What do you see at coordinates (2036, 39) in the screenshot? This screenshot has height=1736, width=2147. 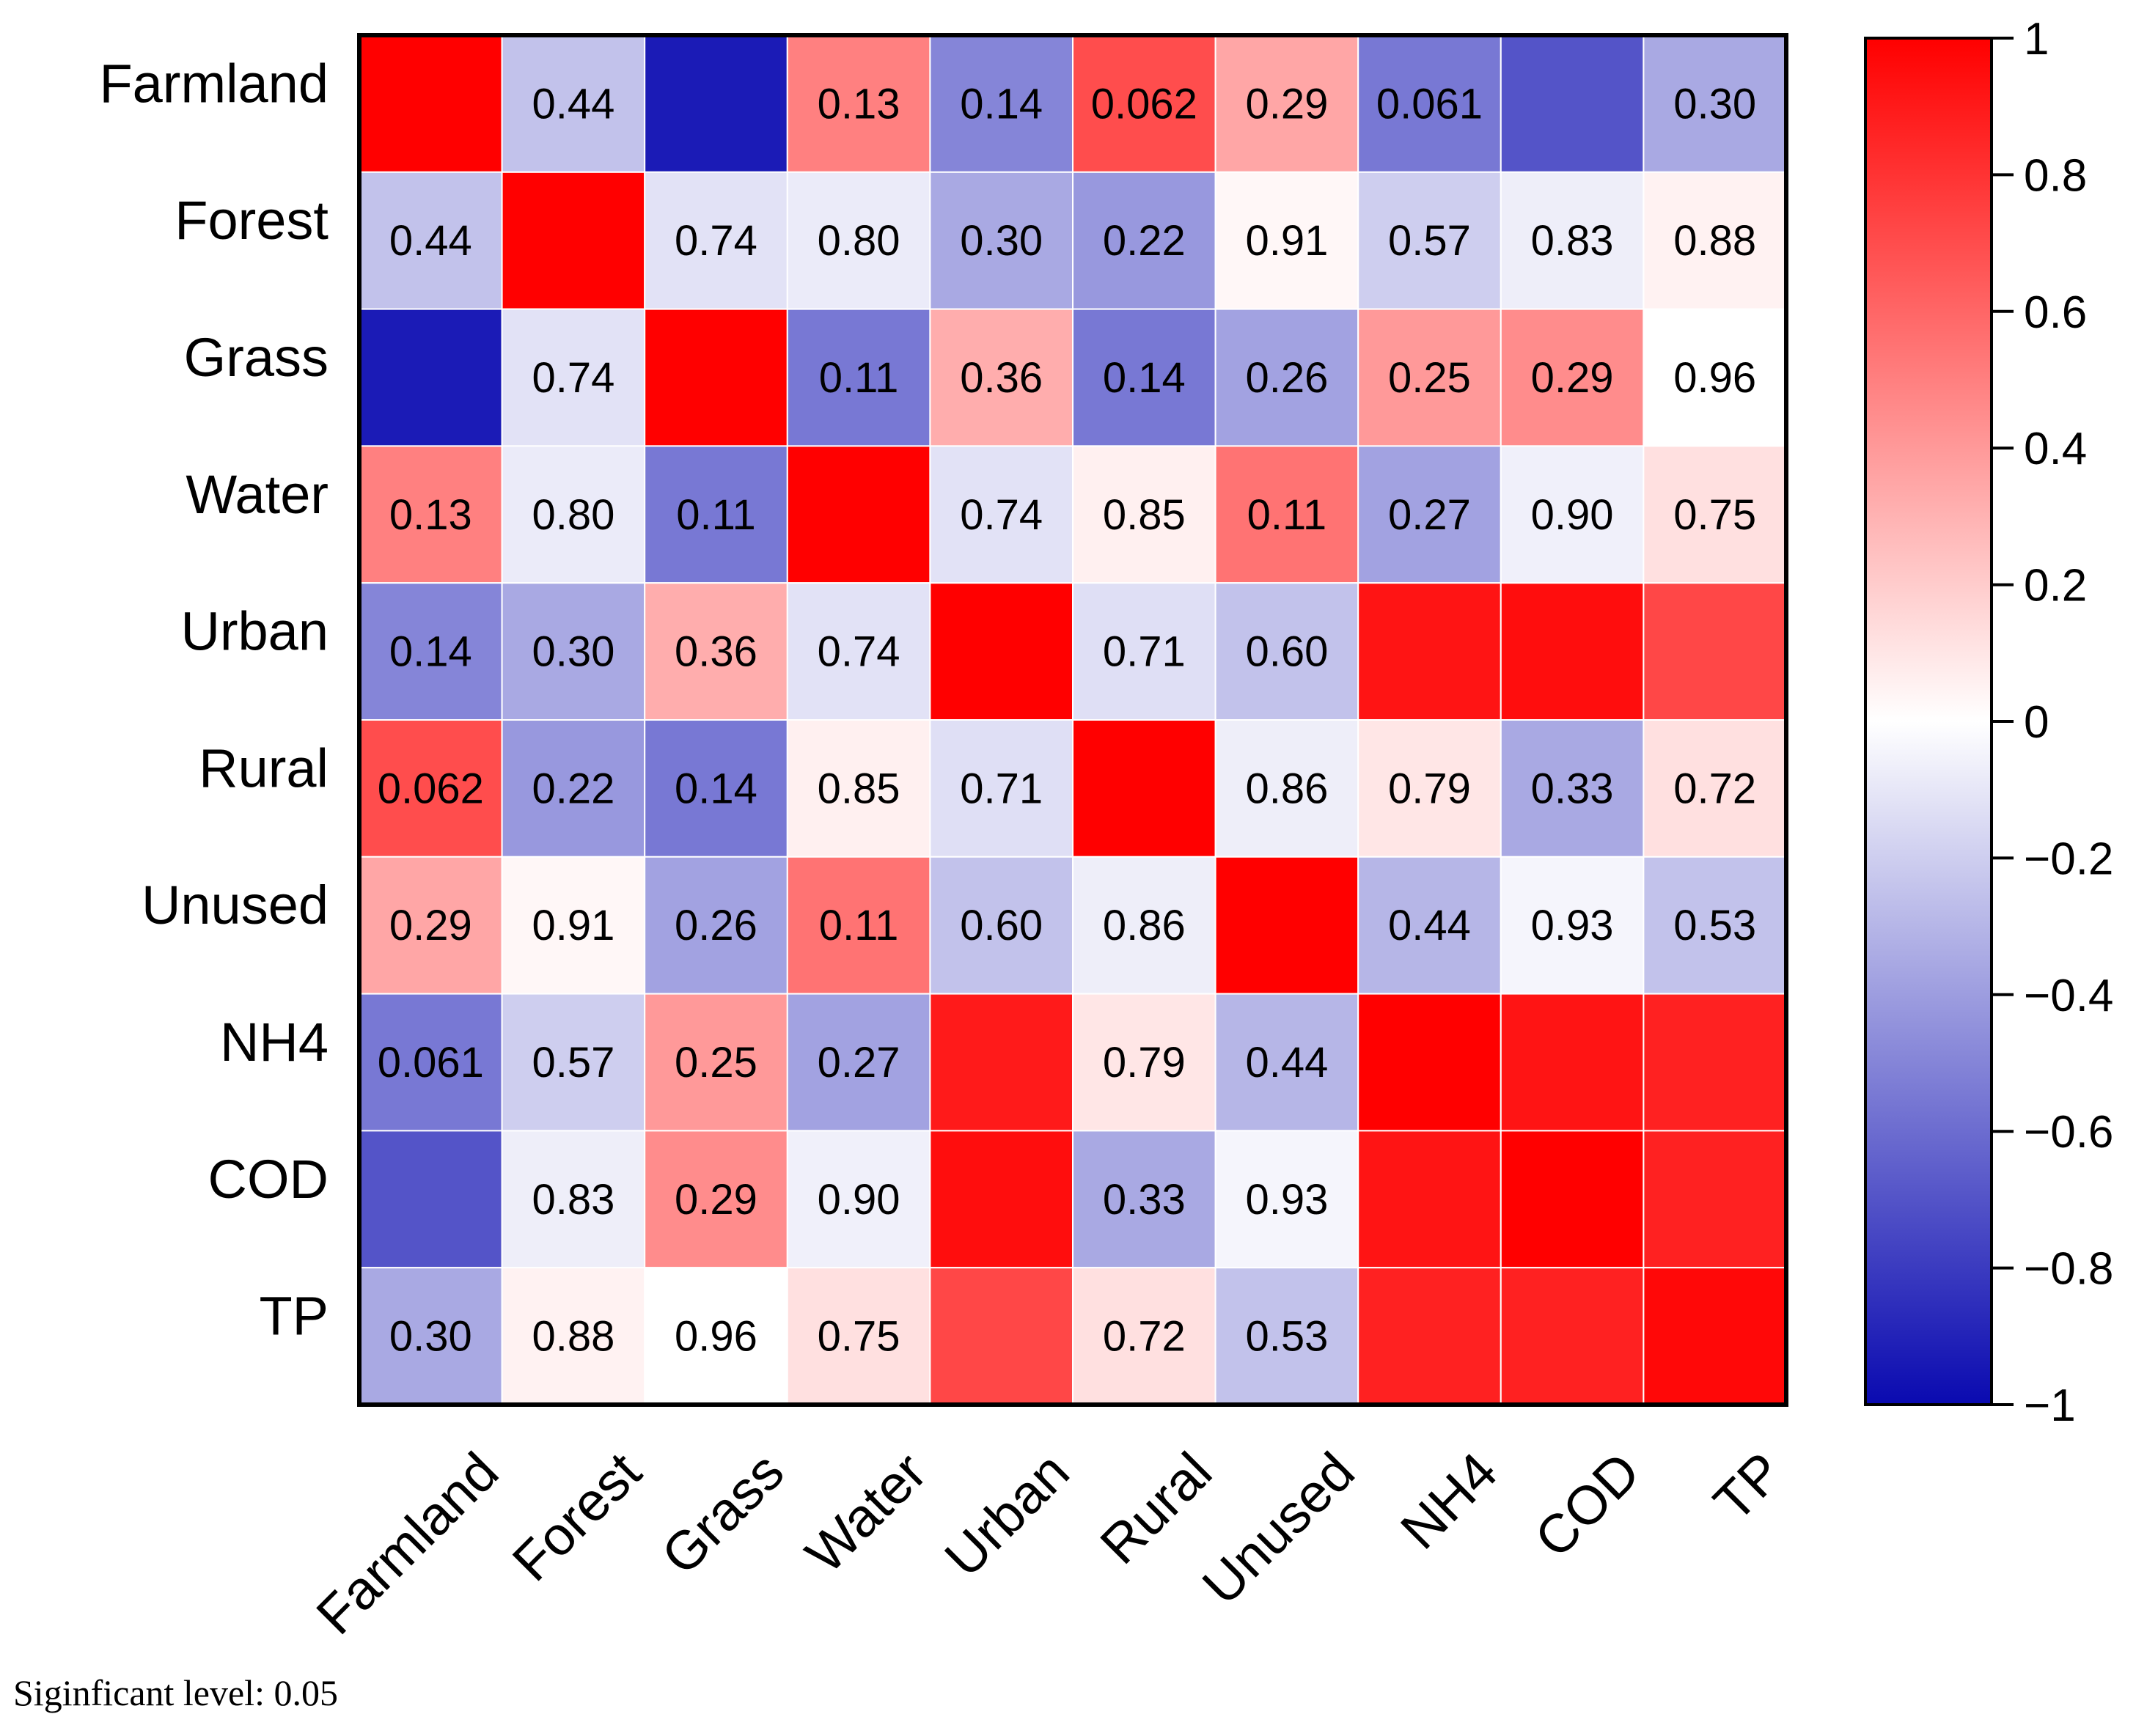 I see `colorbar-tick-label: 1` at bounding box center [2036, 39].